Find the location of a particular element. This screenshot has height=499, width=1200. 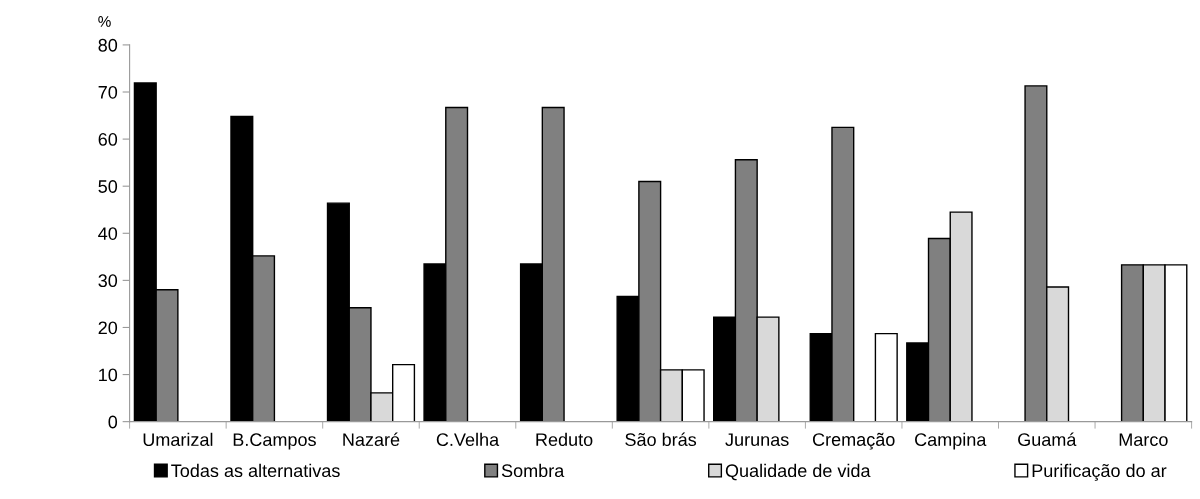

y-axis-title: % is located at coordinates (104, 21).